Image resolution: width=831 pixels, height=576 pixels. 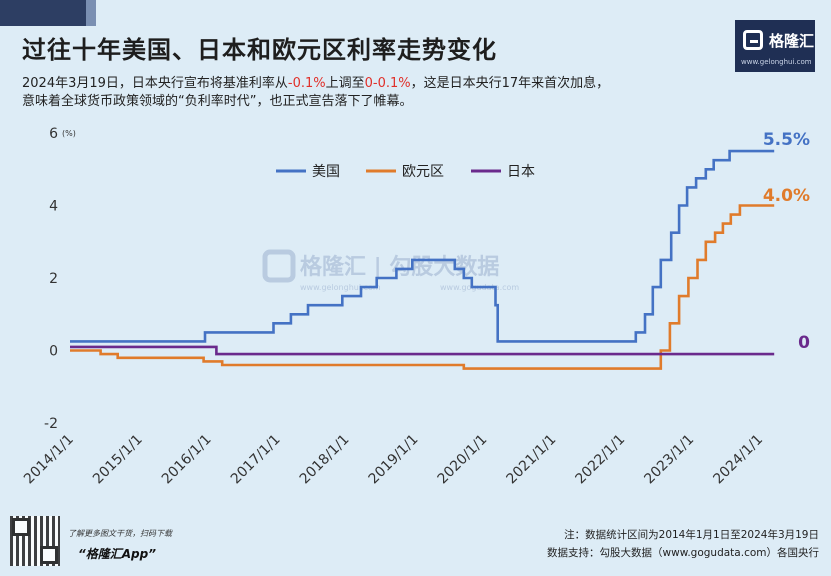 I want to click on logo-g-icon, so click(x=753, y=40).